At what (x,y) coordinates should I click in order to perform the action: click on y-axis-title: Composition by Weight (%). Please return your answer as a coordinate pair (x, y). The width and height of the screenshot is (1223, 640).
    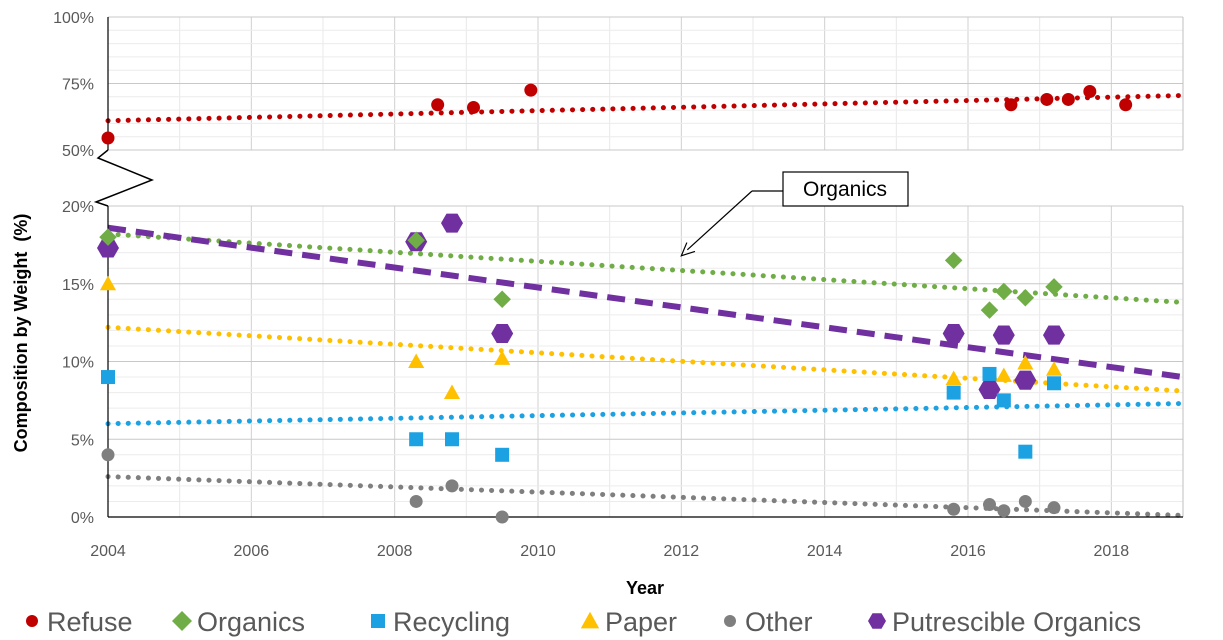
    Looking at the image, I should click on (21, 333).